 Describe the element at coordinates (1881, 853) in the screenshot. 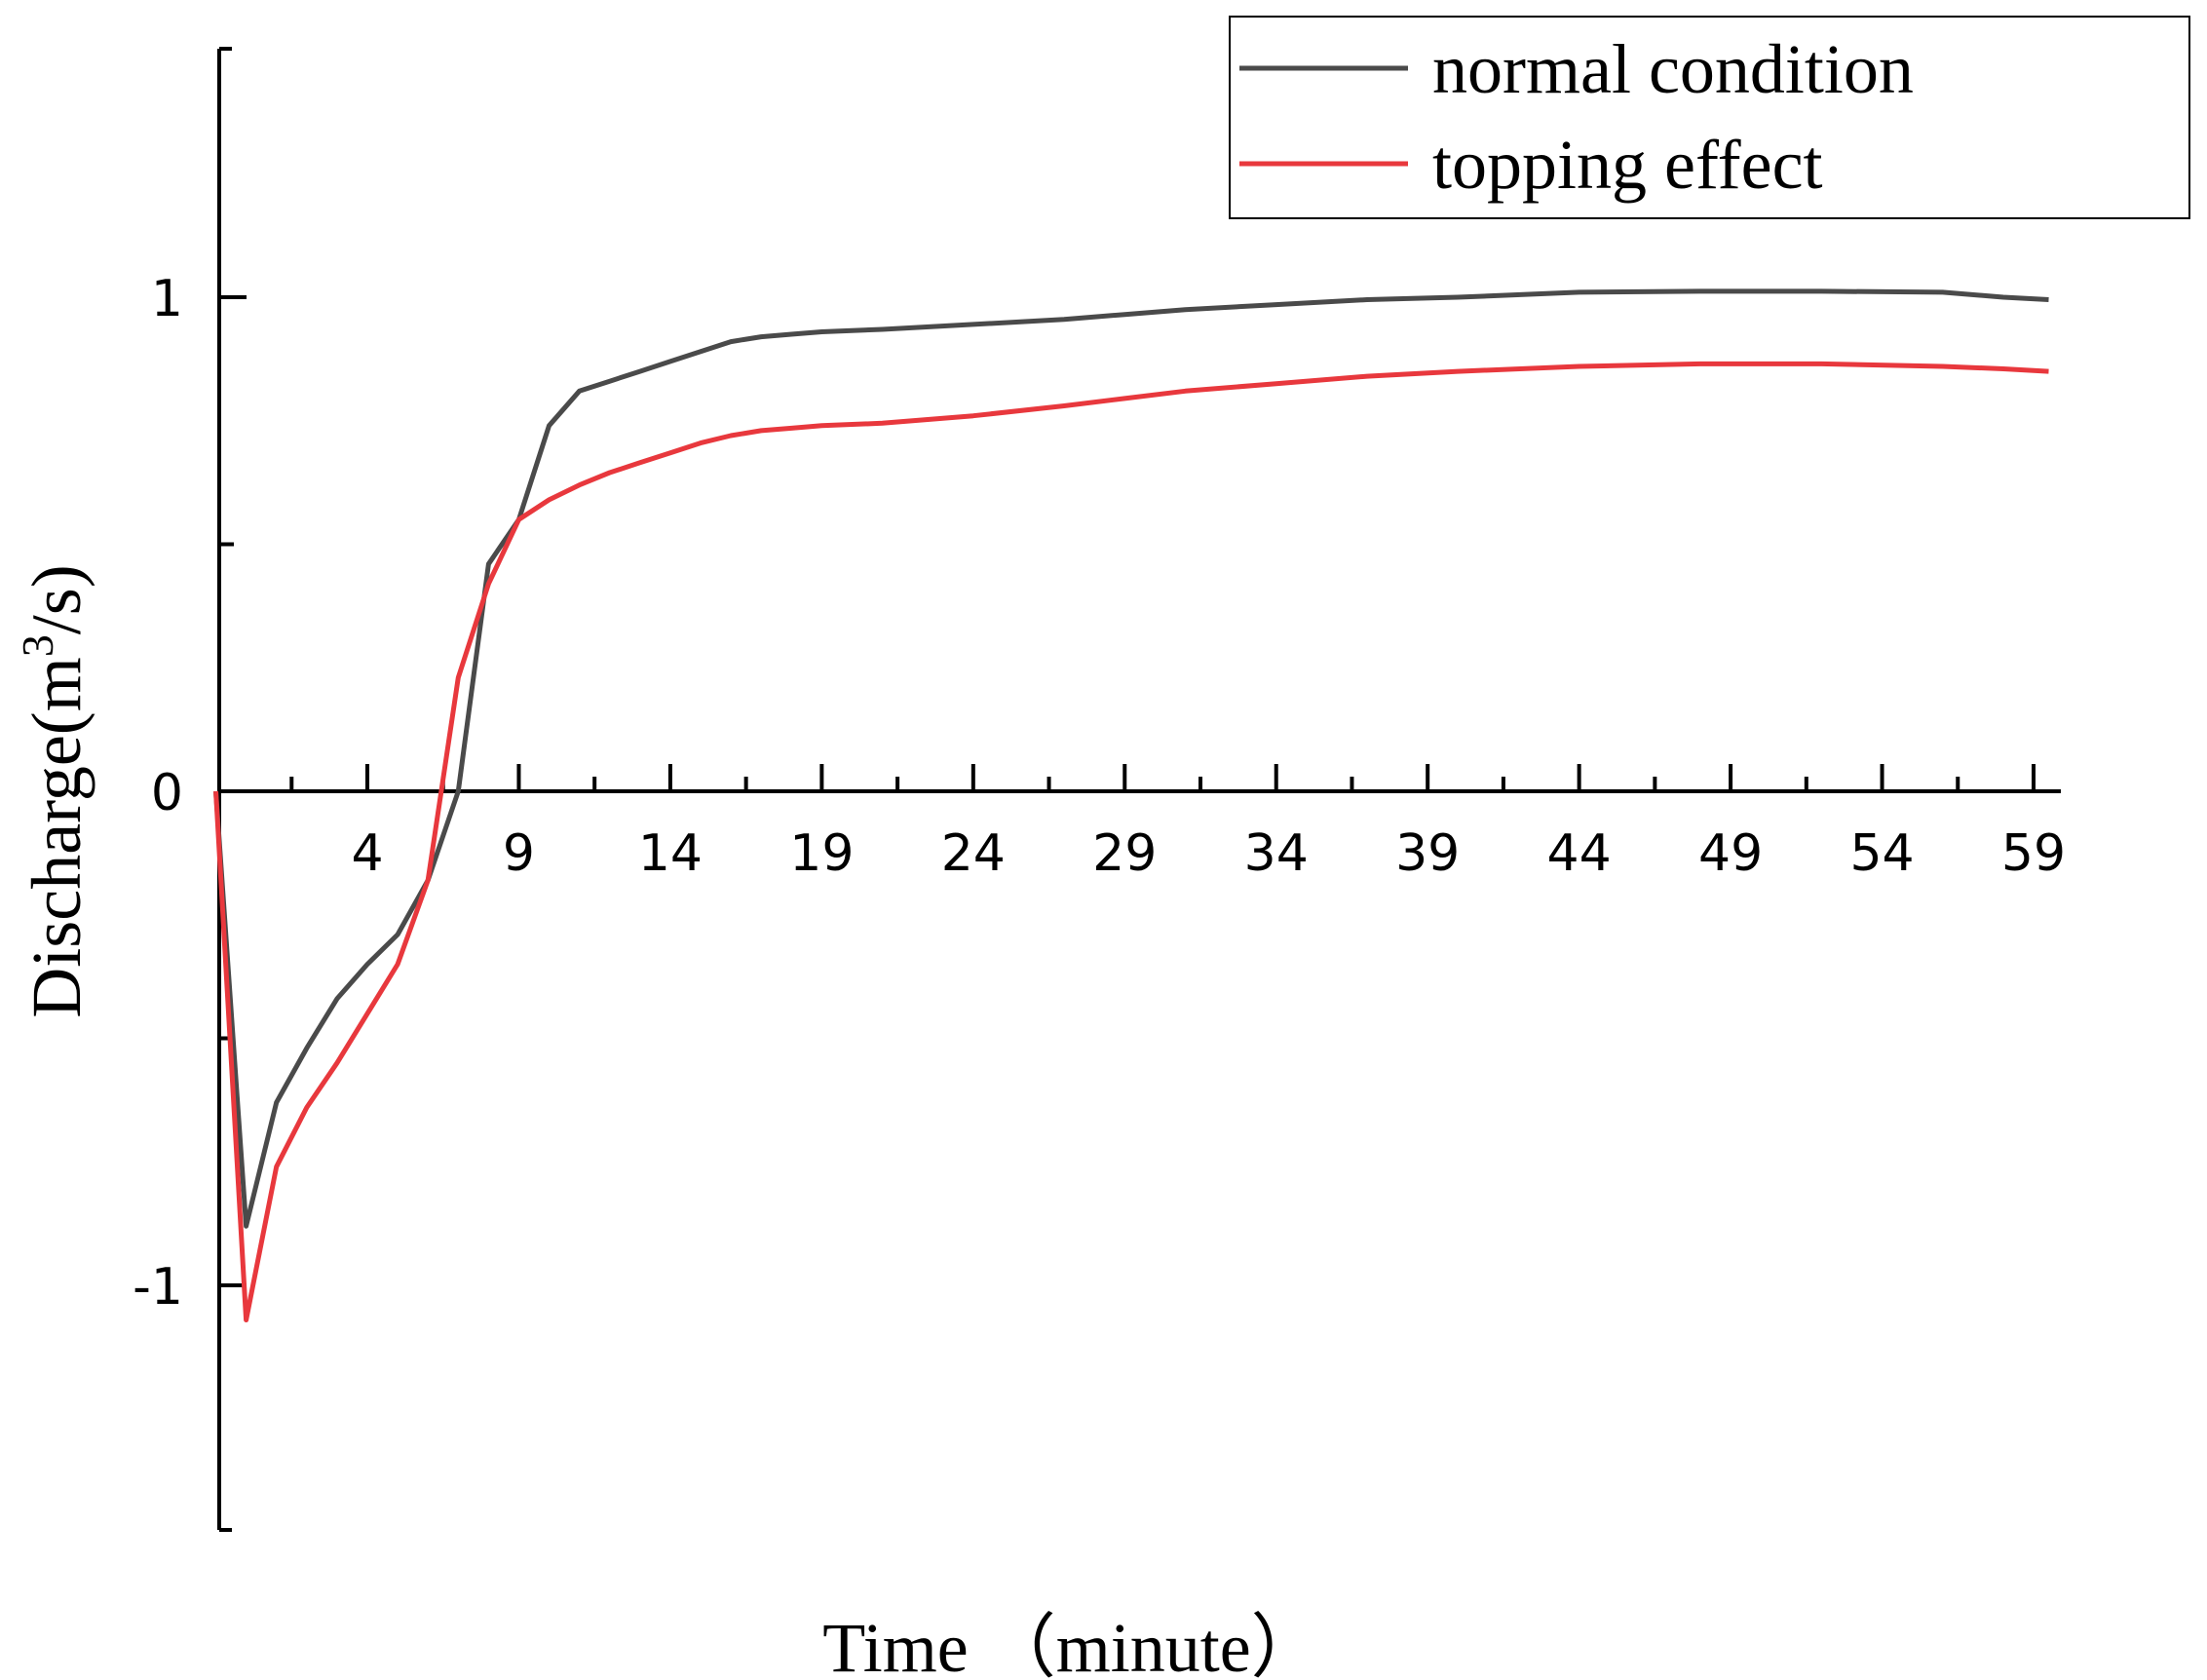

I see `x-tick-label: 54` at that location.